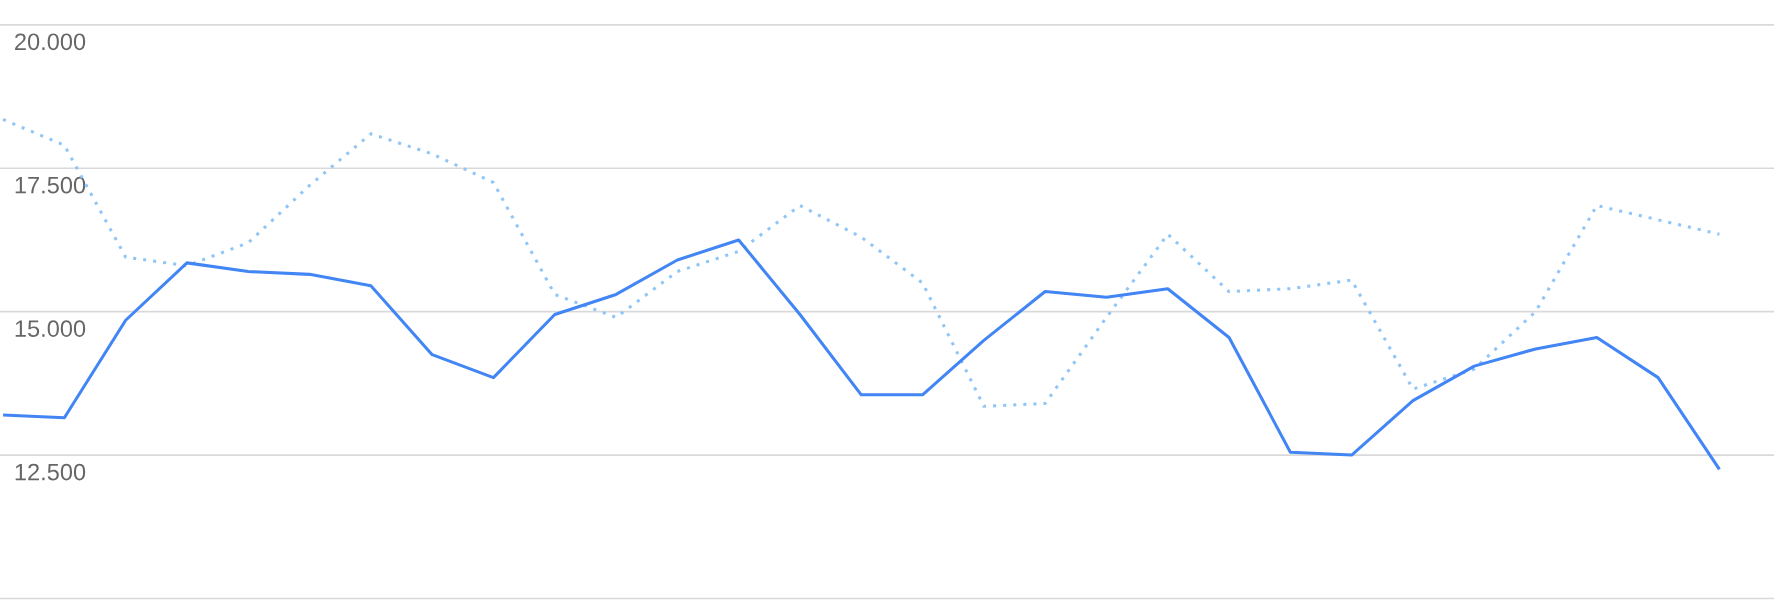 This screenshot has height=600, width=1774. I want to click on y-tick-label: 17.500, so click(50, 185).